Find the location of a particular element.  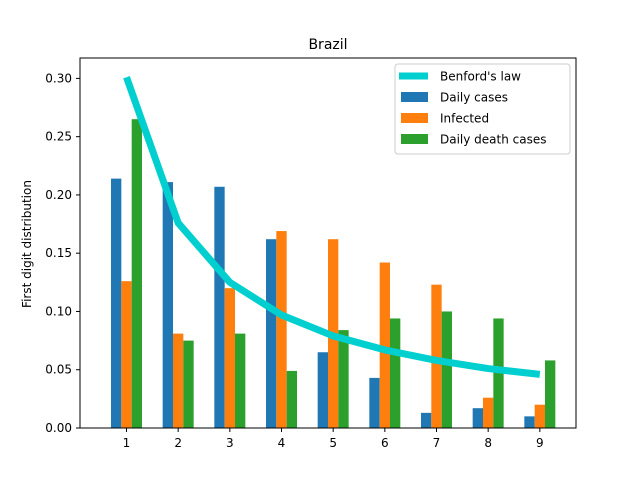

legend-label-daily-cases: Daily cases is located at coordinates (474, 98).